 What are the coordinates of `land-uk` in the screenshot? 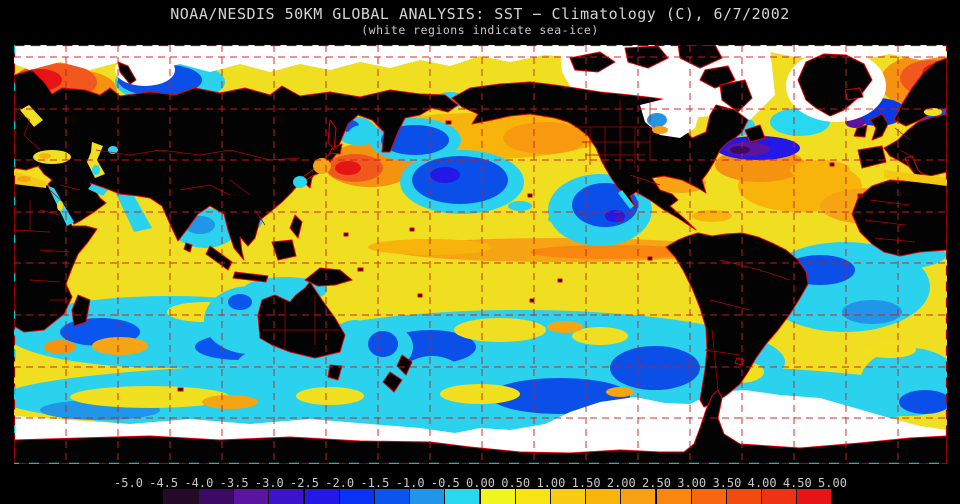 It's located at (879, 127).